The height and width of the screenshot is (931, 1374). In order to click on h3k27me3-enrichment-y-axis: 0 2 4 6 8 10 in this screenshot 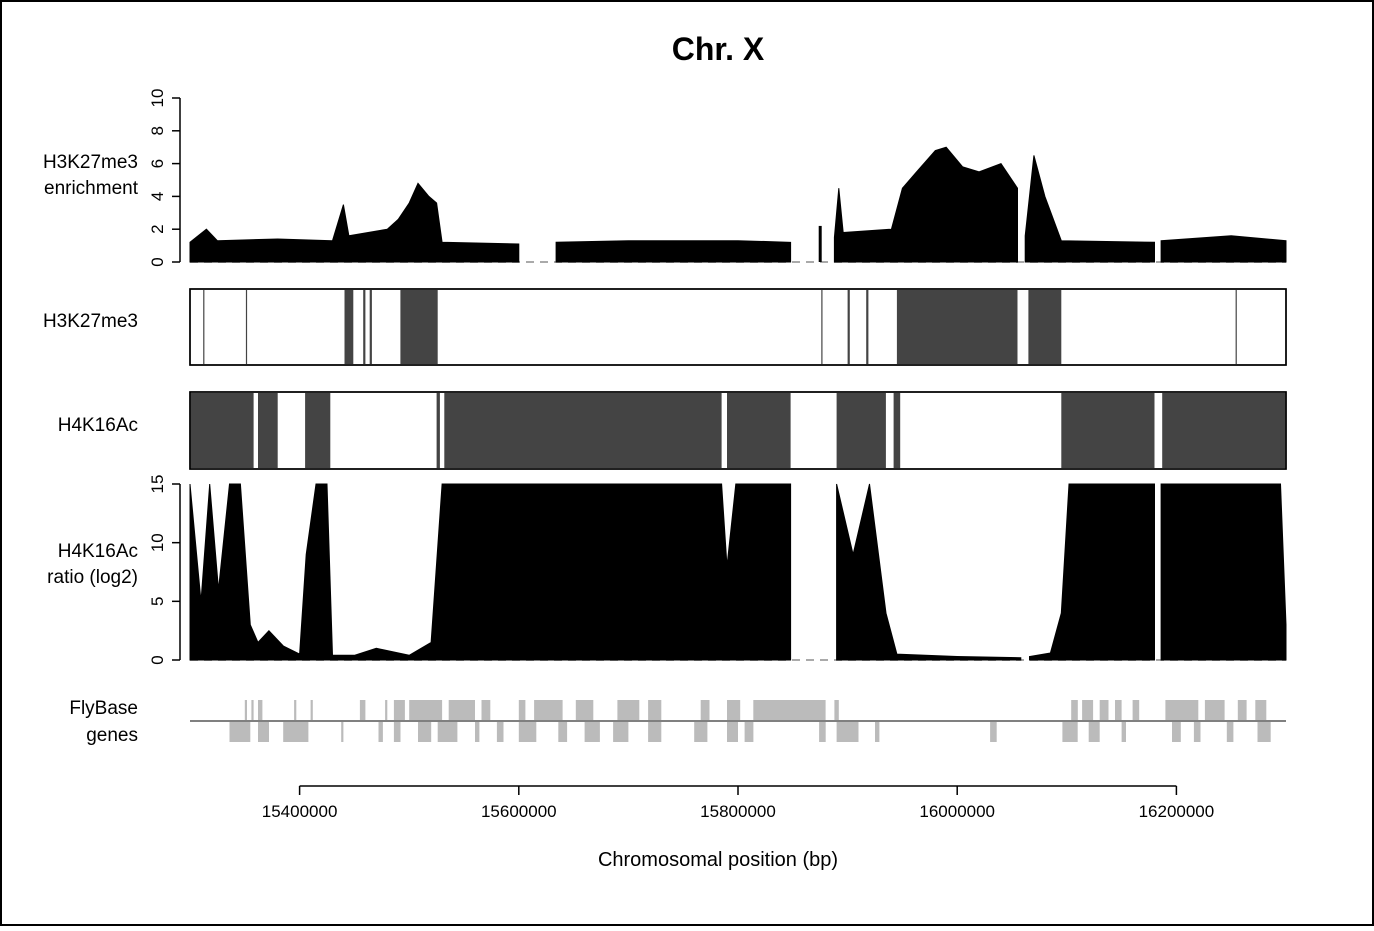, I will do `click(164, 178)`.